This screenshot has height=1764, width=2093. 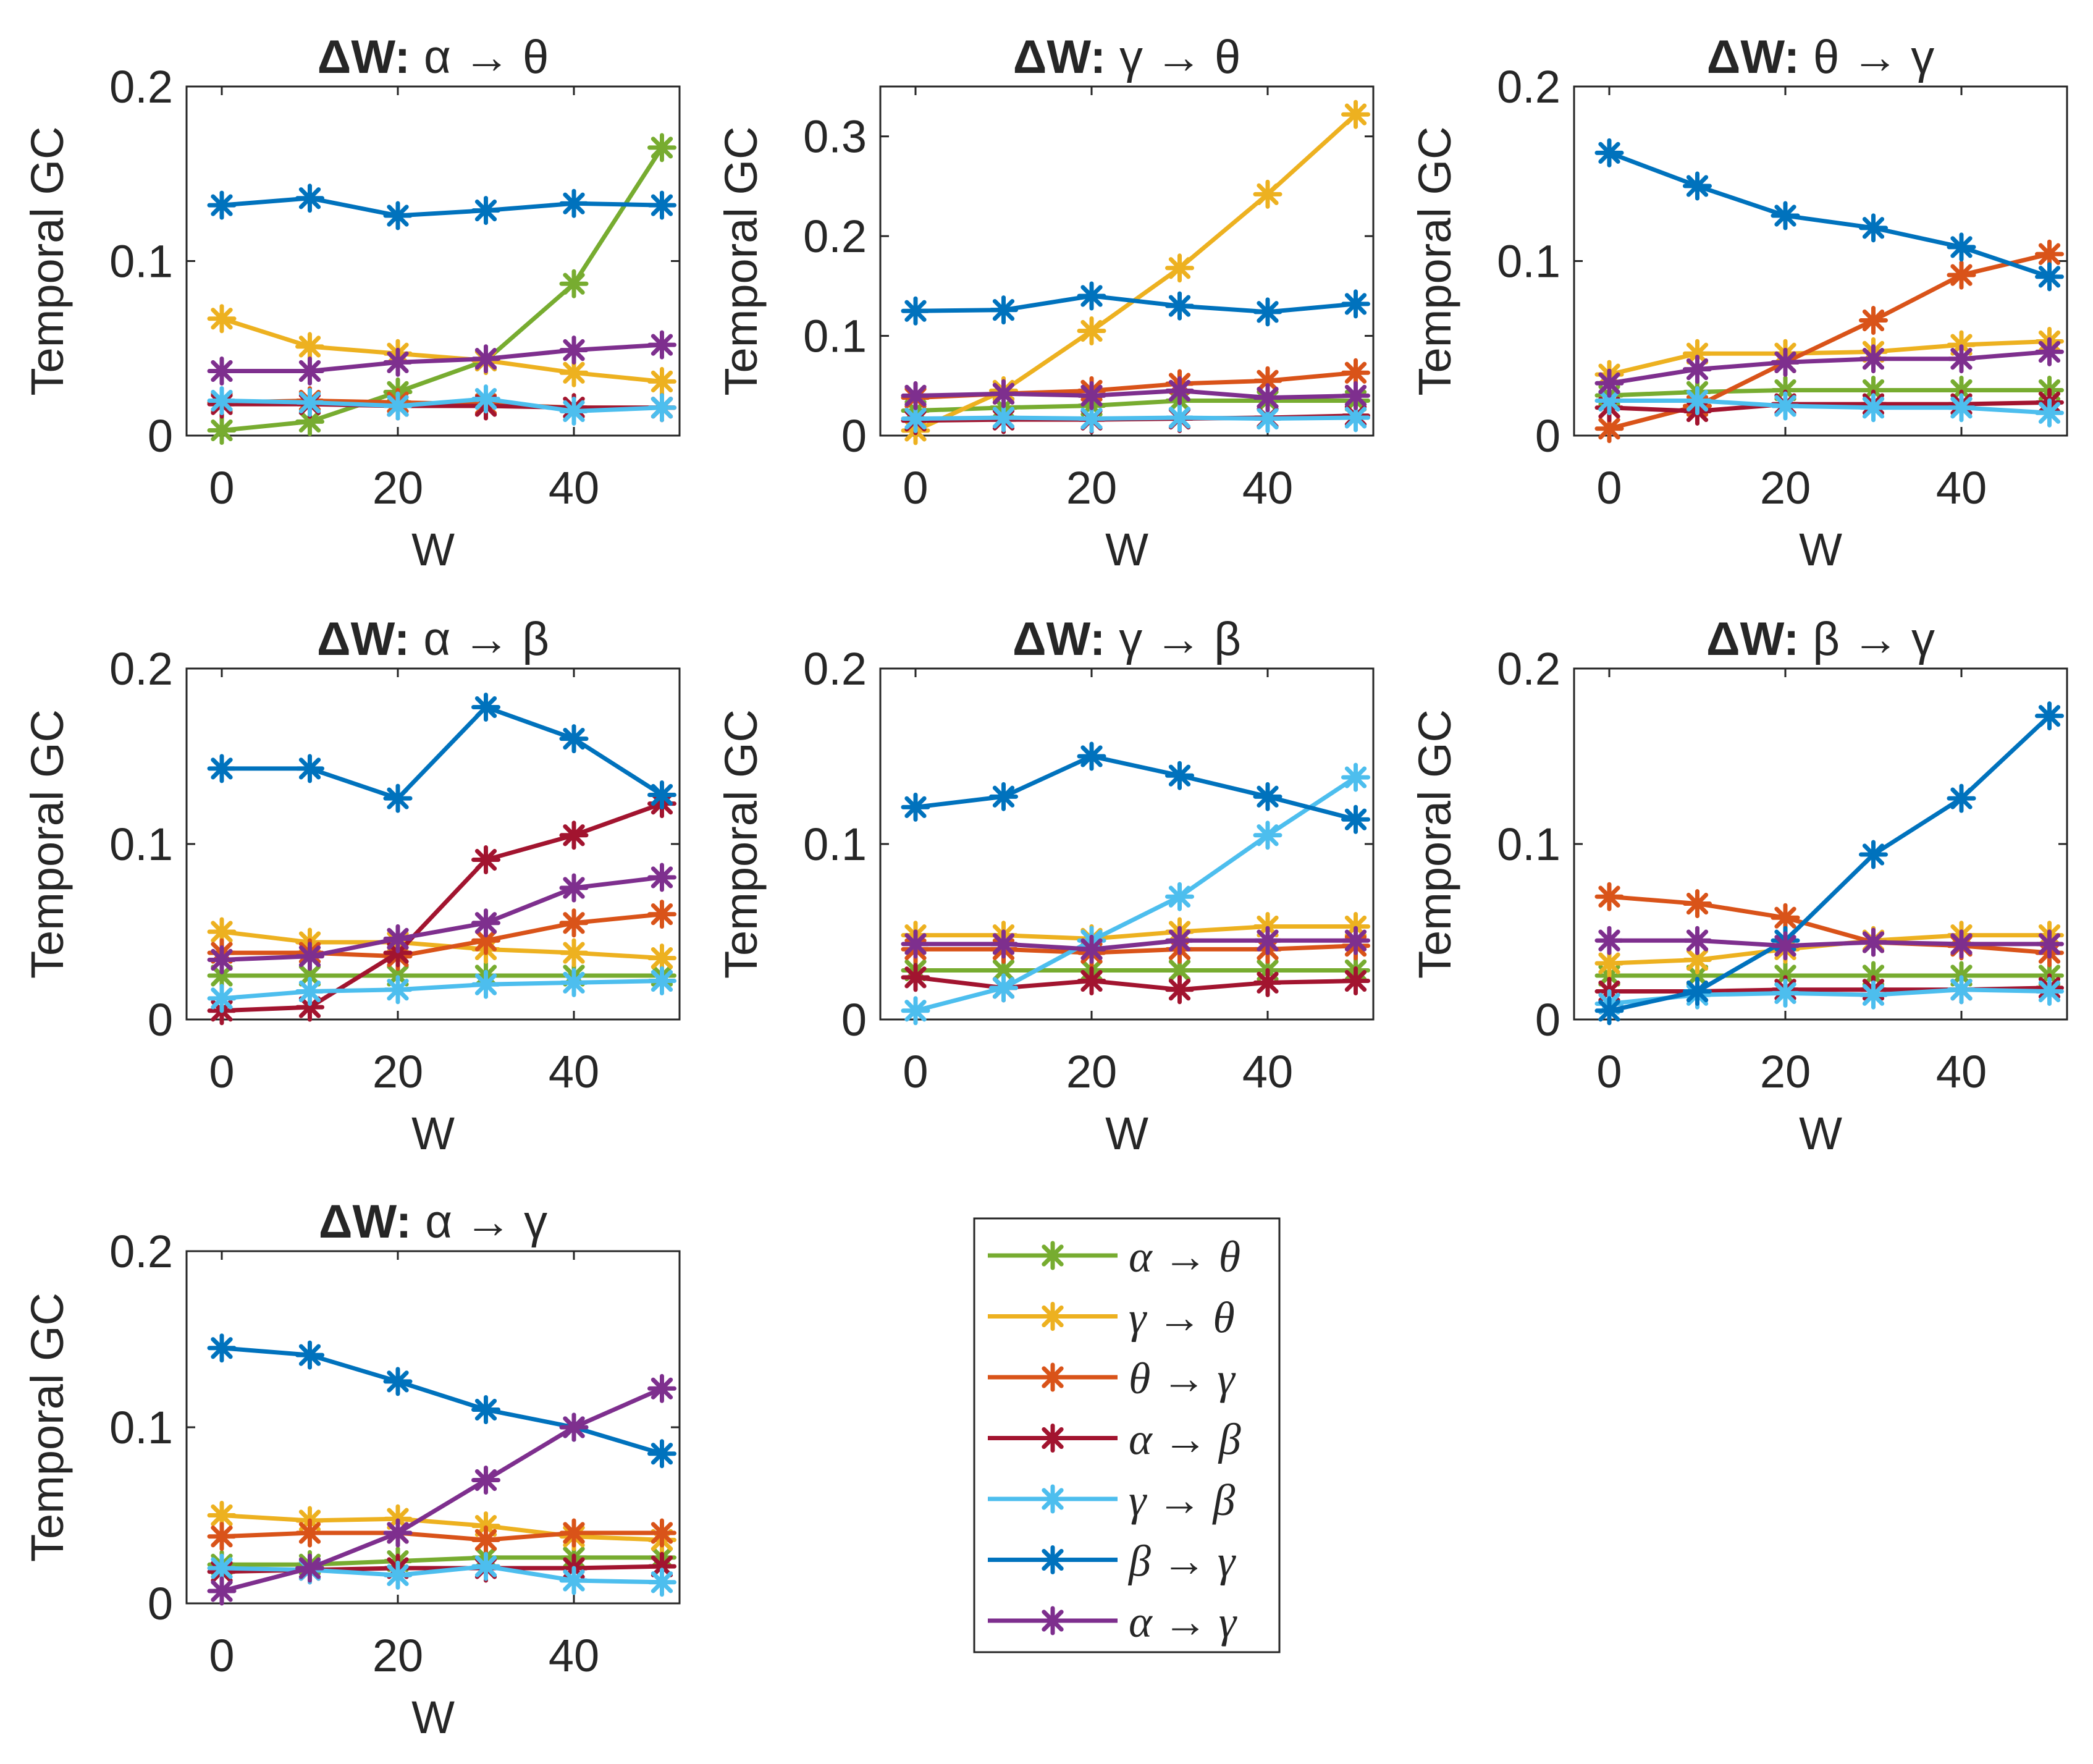 What do you see at coordinates (1738, 886) in the screenshot?
I see `chart-panel-6: 0 0.1 0.2 0 20 40 W Temporal GC ΔW: β → γ` at bounding box center [1738, 886].